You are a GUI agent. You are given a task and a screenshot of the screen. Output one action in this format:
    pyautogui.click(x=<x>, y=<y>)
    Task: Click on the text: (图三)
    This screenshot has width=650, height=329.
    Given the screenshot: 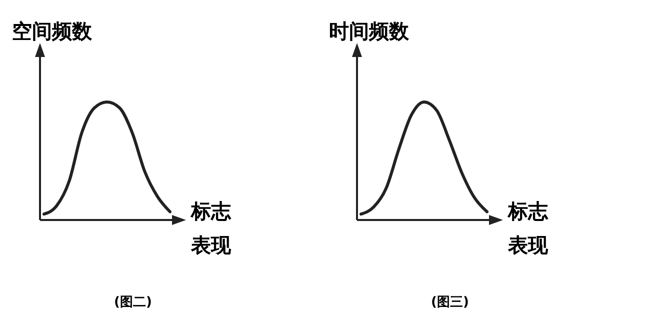 What is the action you would take?
    pyautogui.click(x=450, y=302)
    